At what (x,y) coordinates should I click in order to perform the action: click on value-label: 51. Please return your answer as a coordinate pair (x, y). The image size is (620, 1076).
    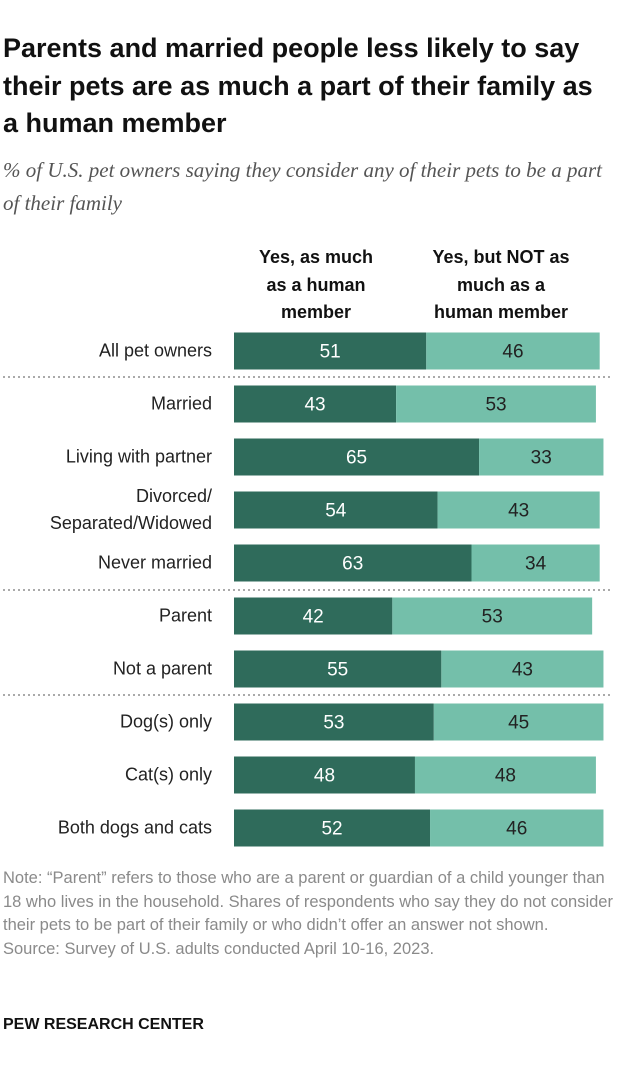
    Looking at the image, I should click on (330, 352).